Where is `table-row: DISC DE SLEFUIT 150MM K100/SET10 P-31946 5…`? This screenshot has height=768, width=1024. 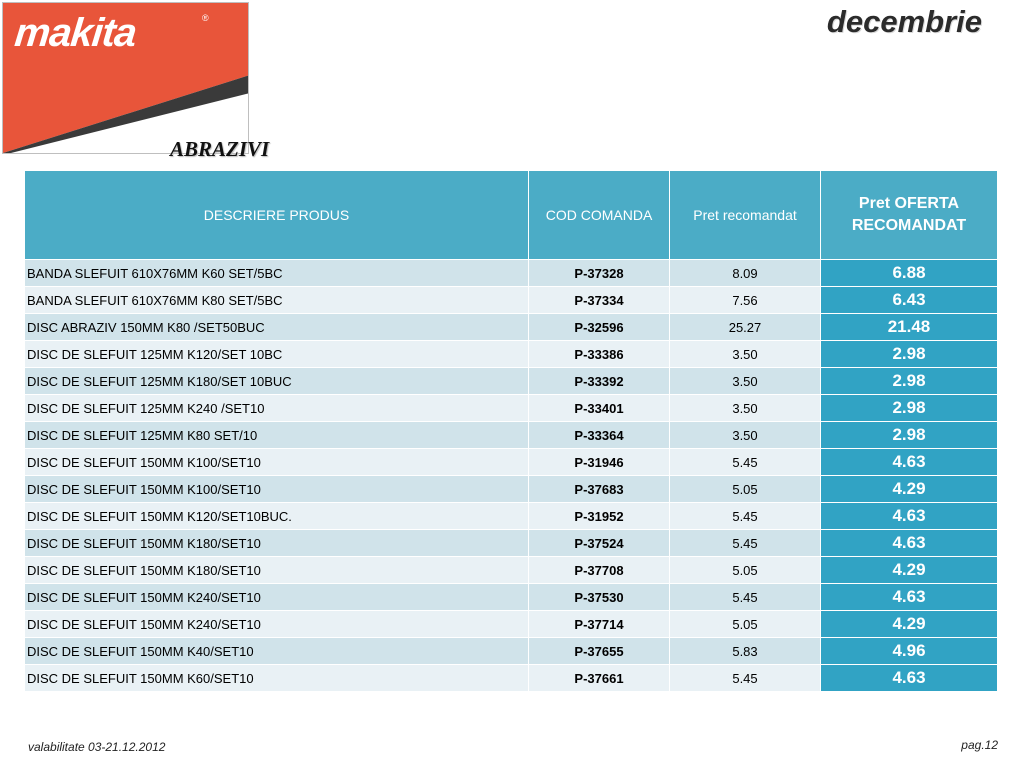
table-row: DISC DE SLEFUIT 150MM K100/SET10 P-31946 5… is located at coordinates (511, 462).